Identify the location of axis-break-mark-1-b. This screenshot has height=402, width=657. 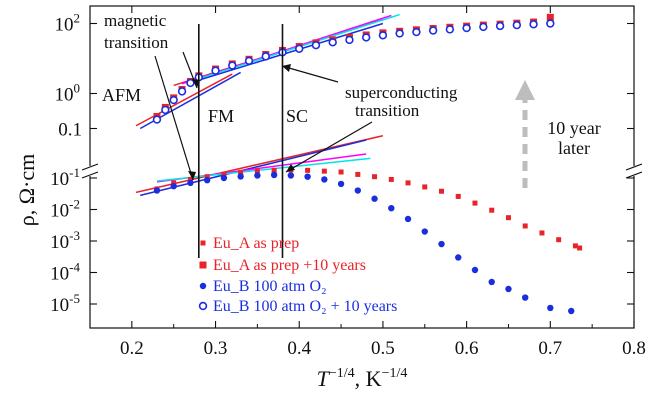
(634, 175).